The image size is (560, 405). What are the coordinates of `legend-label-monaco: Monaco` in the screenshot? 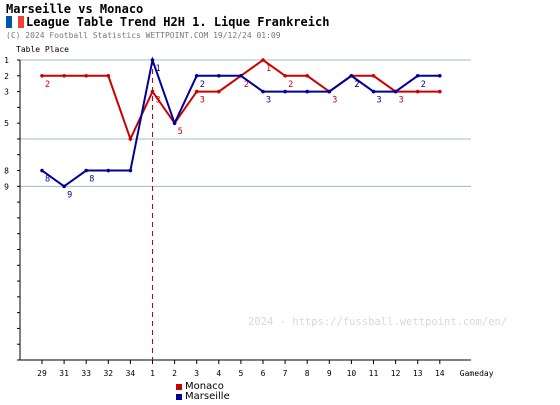 It's located at (204, 386).